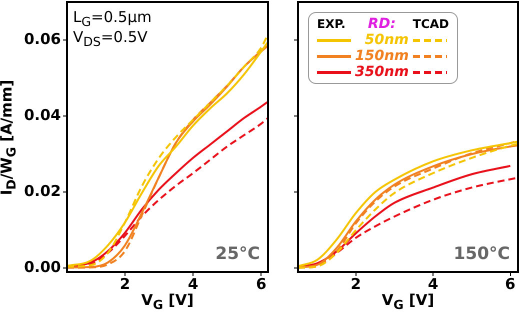  I want to click on annotation: 150°C, so click(482, 254).